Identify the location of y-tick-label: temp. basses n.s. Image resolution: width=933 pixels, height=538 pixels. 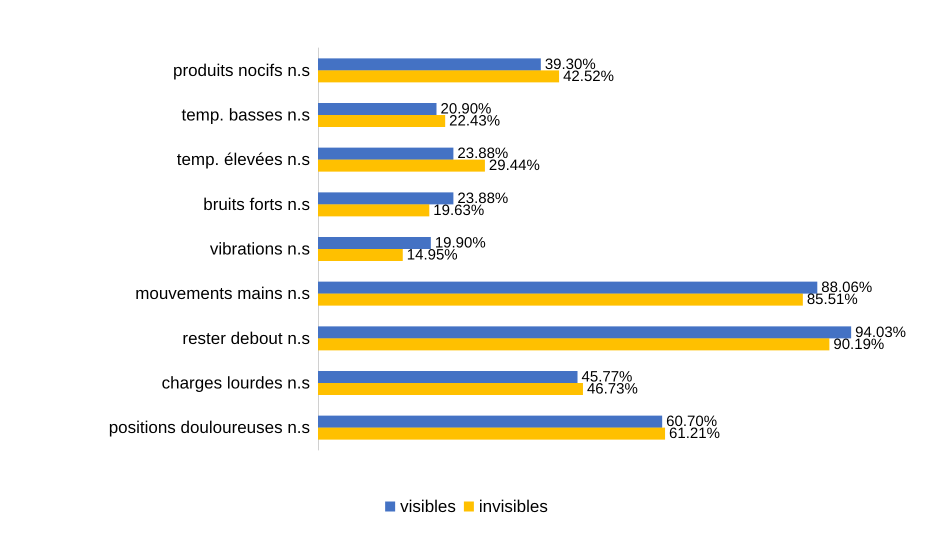
(245, 115).